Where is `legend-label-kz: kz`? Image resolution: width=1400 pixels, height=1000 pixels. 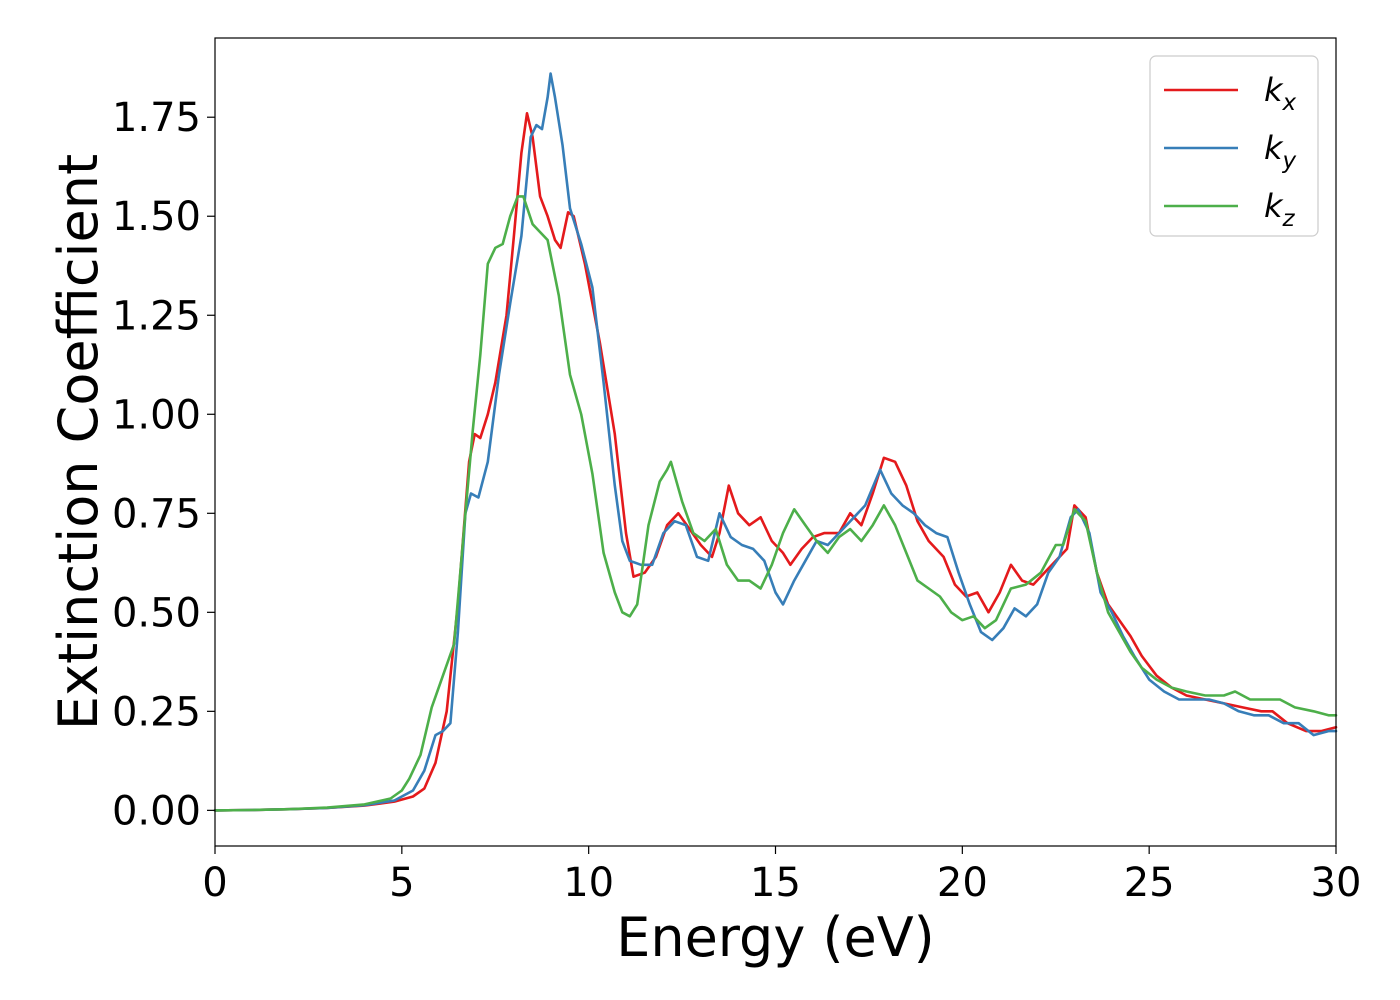
legend-label-kz: kz is located at coordinates (1280, 209).